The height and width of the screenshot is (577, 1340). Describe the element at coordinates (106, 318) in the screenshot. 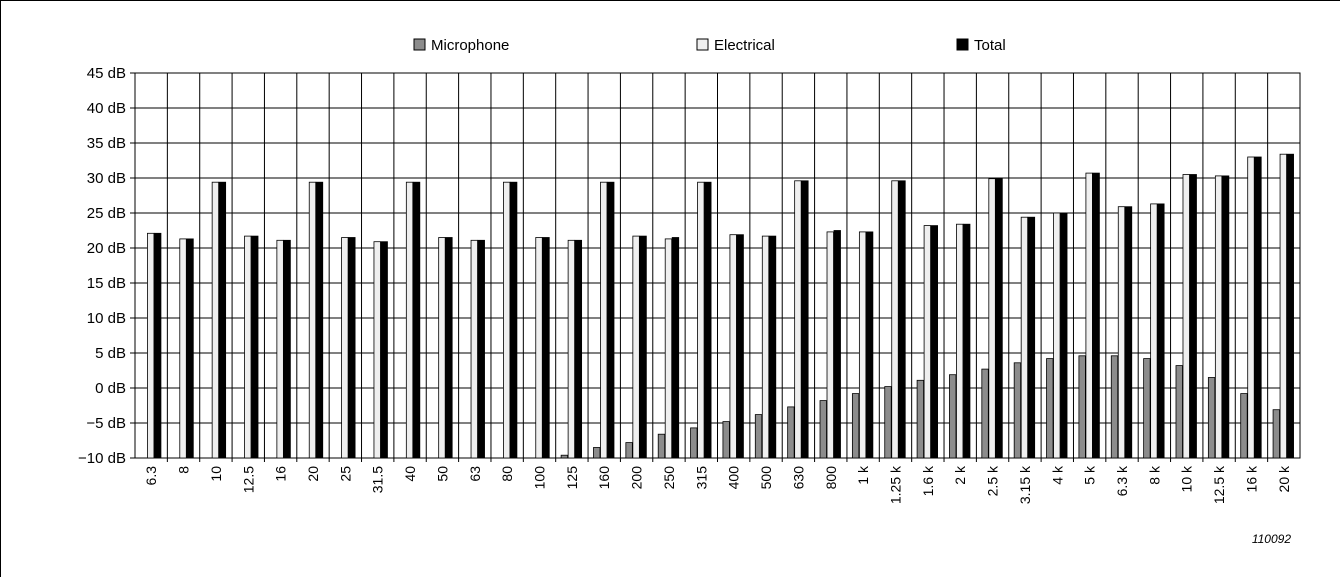

I see `y-tick-label: 10 dB` at that location.